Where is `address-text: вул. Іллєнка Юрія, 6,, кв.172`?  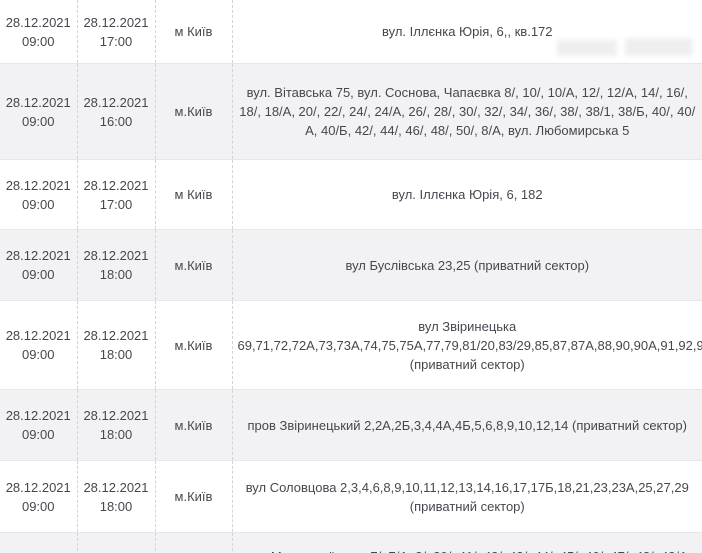 address-text: вул. Іллєнка Юрія, 6,, кв.172 is located at coordinates (467, 31).